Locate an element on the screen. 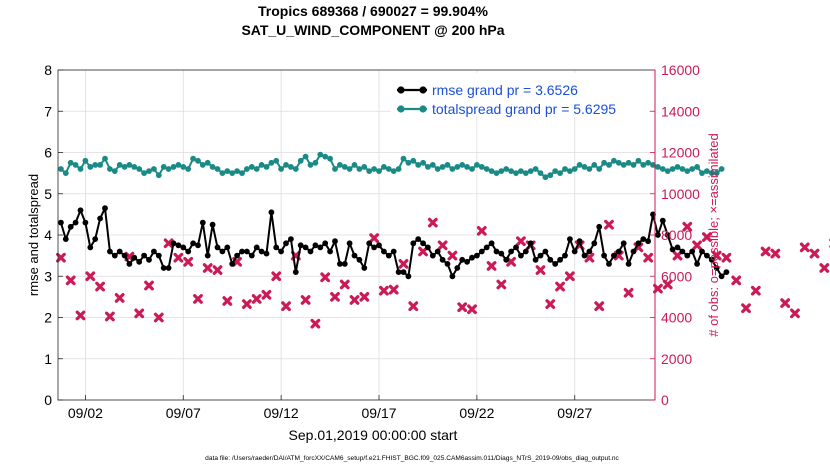 The height and width of the screenshot is (475, 830). x-tick-label: 09/07 is located at coordinates (183, 413).